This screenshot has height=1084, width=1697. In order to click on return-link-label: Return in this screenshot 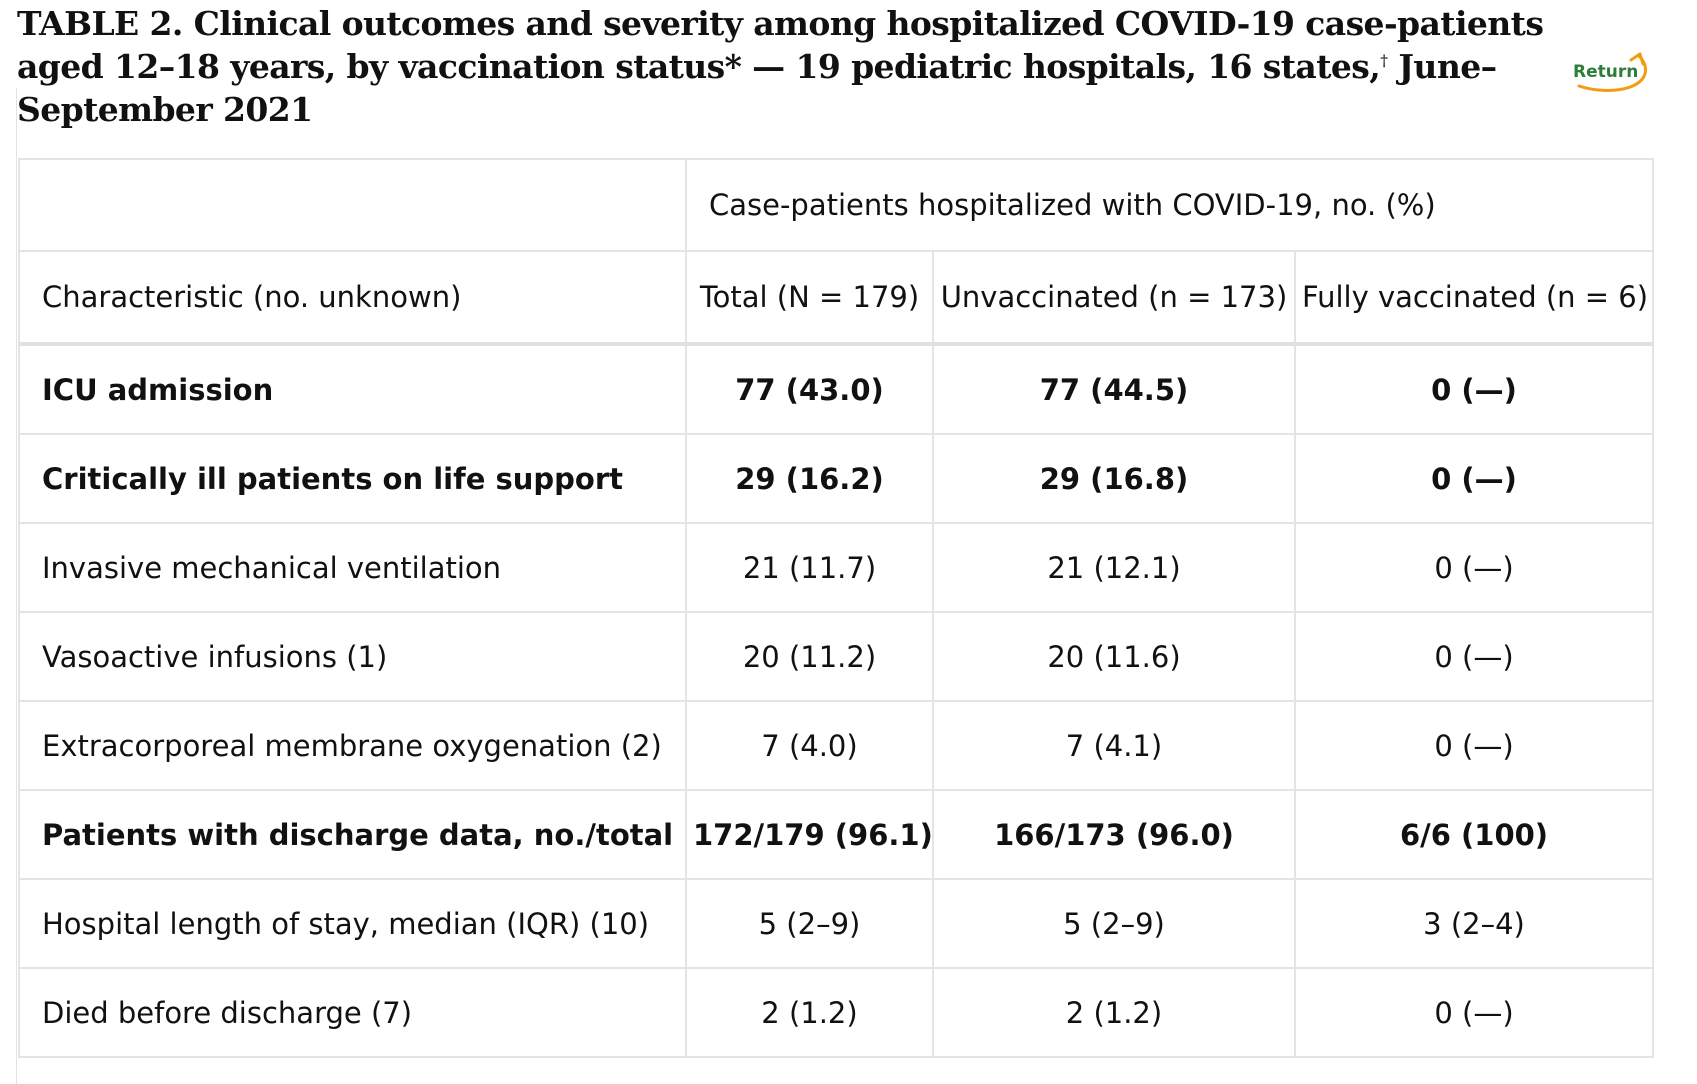, I will do `click(1606, 72)`.